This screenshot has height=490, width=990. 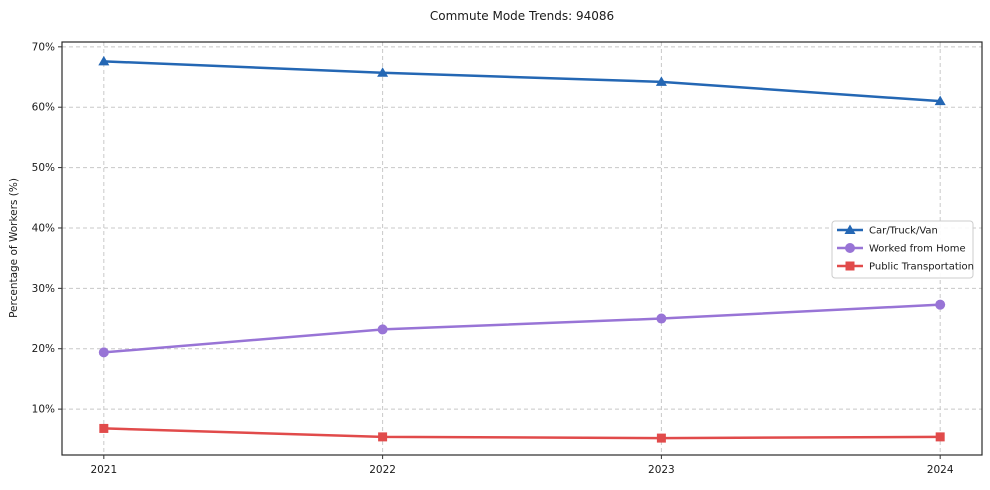 I want to click on marker-worked-from-home-2022, so click(x=382, y=329).